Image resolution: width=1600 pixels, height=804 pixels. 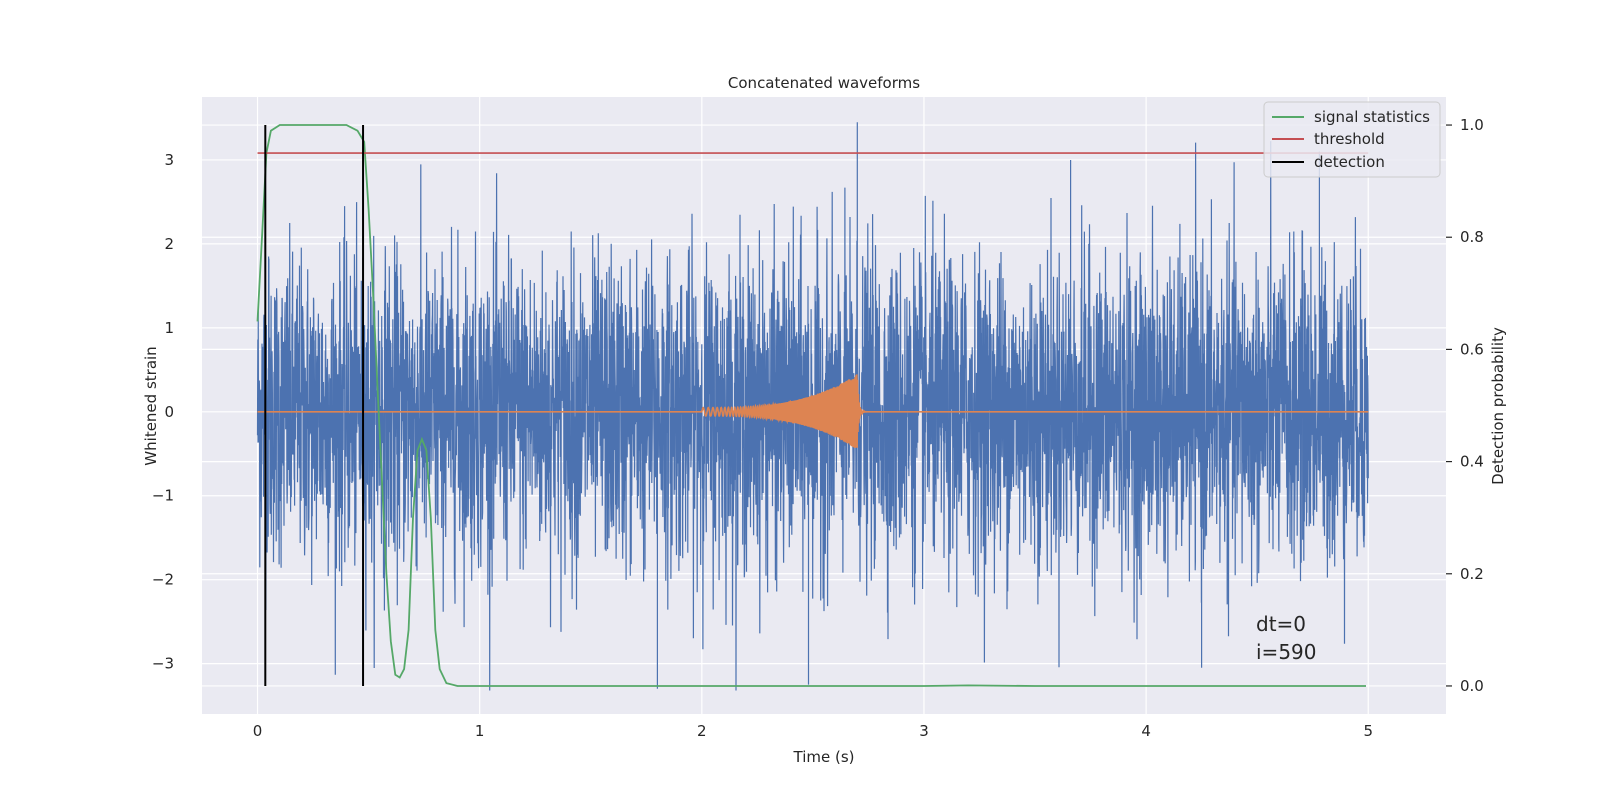 What do you see at coordinates (924, 731) in the screenshot?
I see `x-tick-label: 3` at bounding box center [924, 731].